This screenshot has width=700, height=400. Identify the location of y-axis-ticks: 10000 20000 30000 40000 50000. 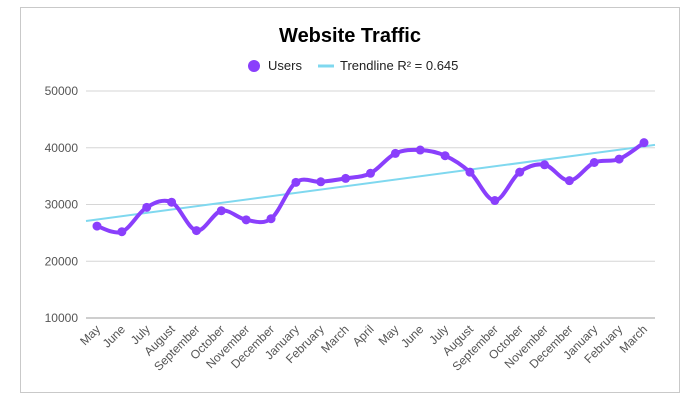
(62, 204).